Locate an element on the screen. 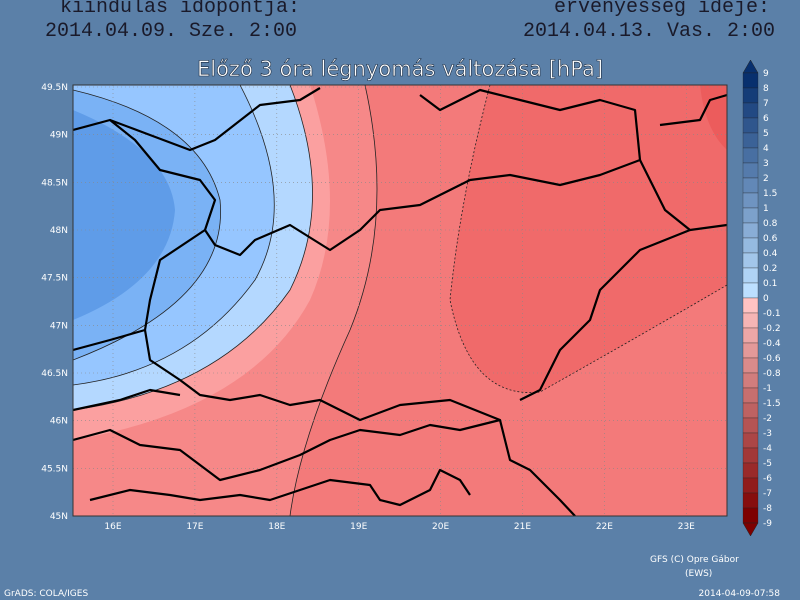 This screenshot has width=800, height=600. colorbar-label: 1 is located at coordinates (766, 209).